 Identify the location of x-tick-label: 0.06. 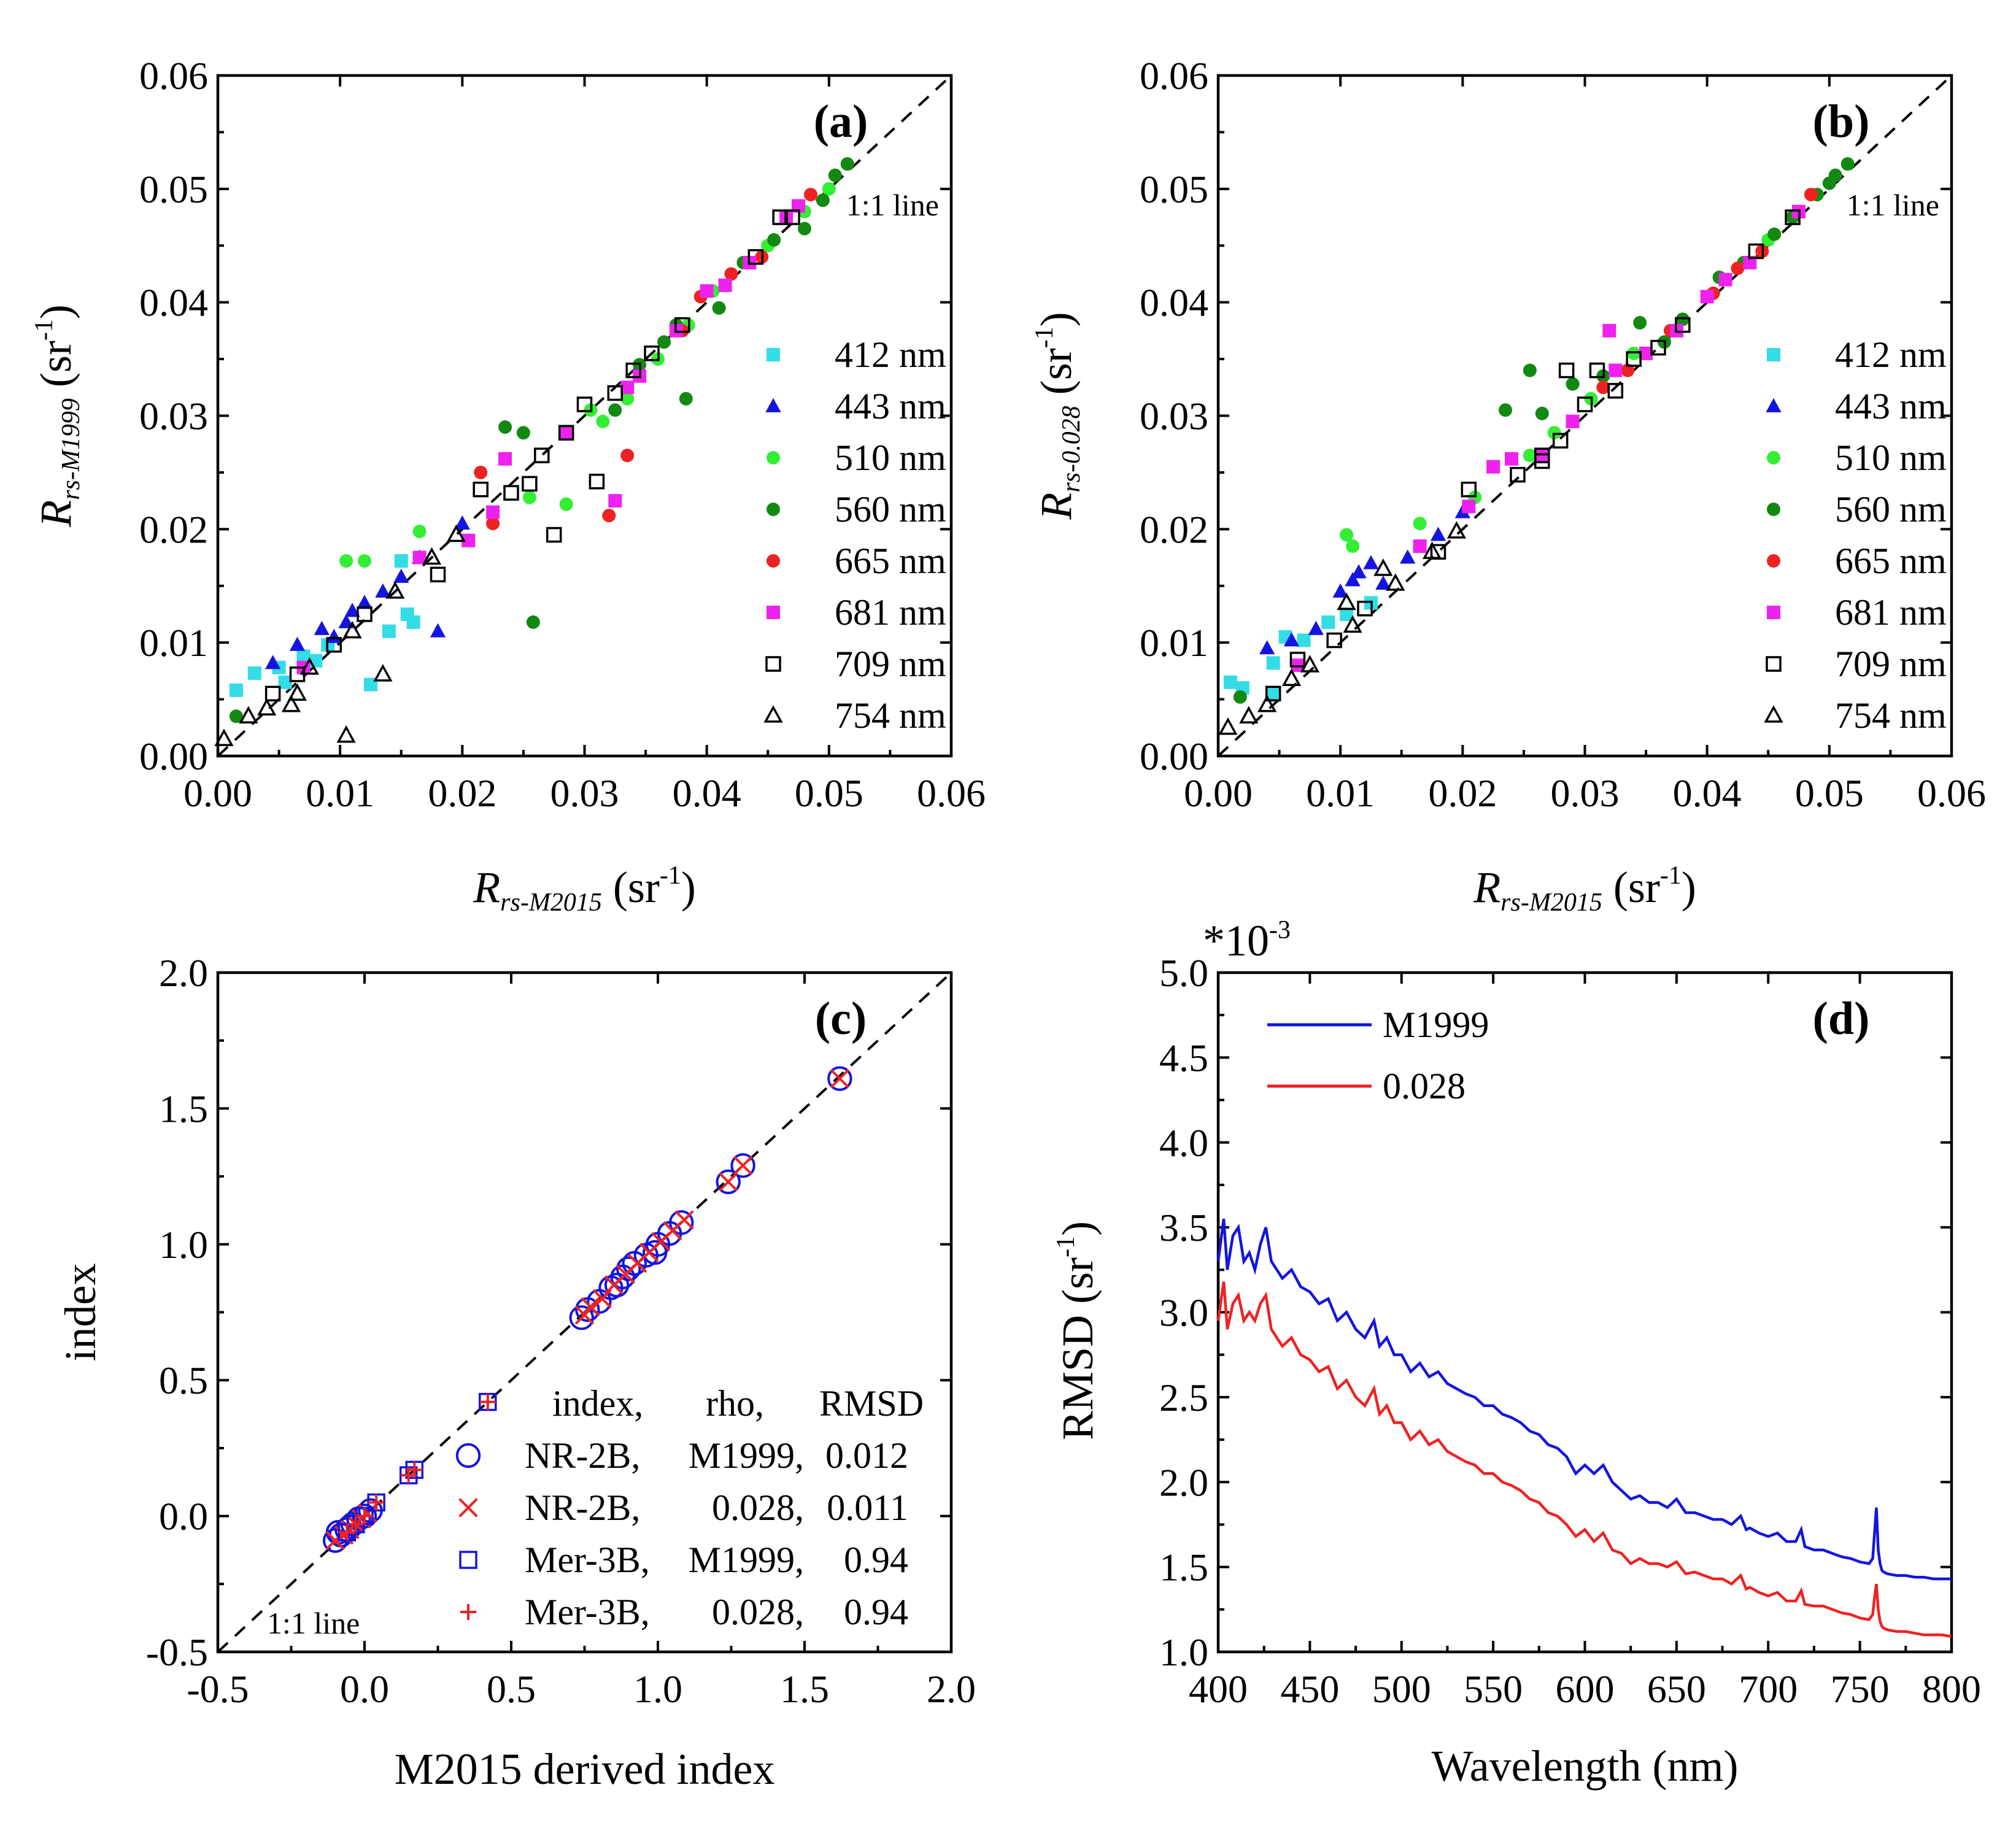
(1952, 793).